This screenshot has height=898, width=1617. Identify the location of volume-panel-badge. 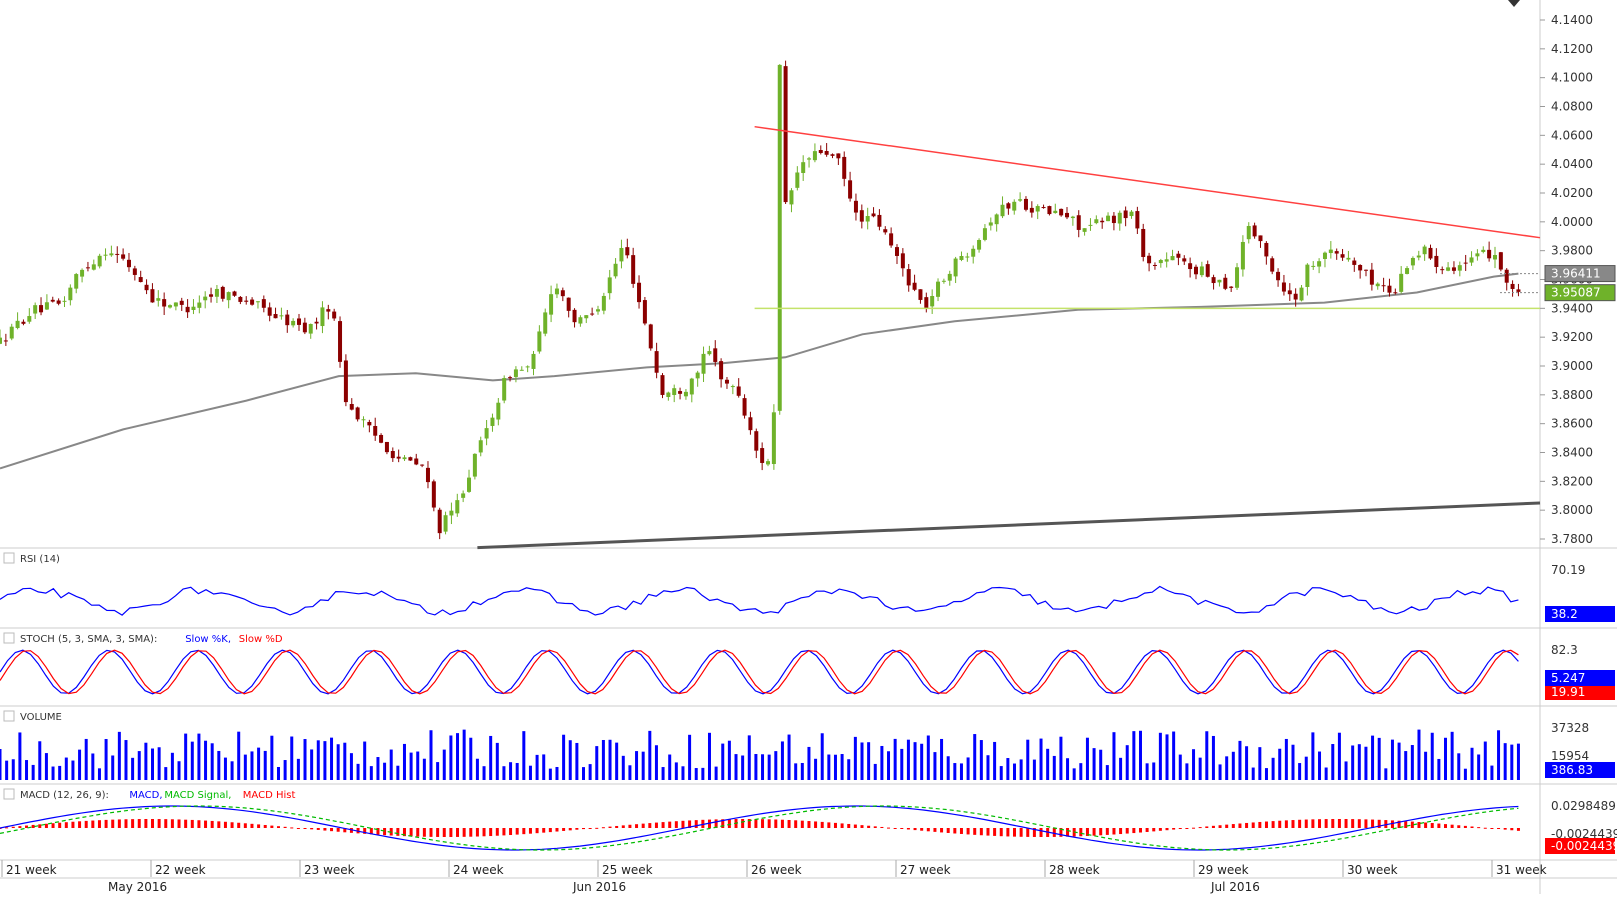
(1580, 770).